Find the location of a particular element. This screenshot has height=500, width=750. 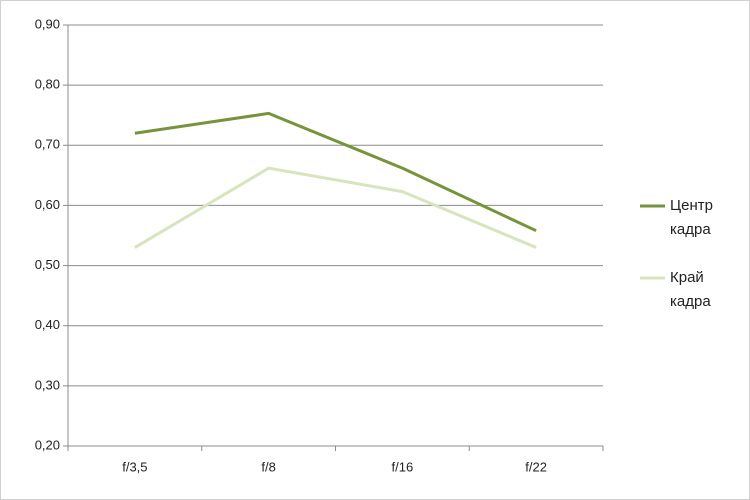

x-tick-label: f/16 is located at coordinates (403, 466).